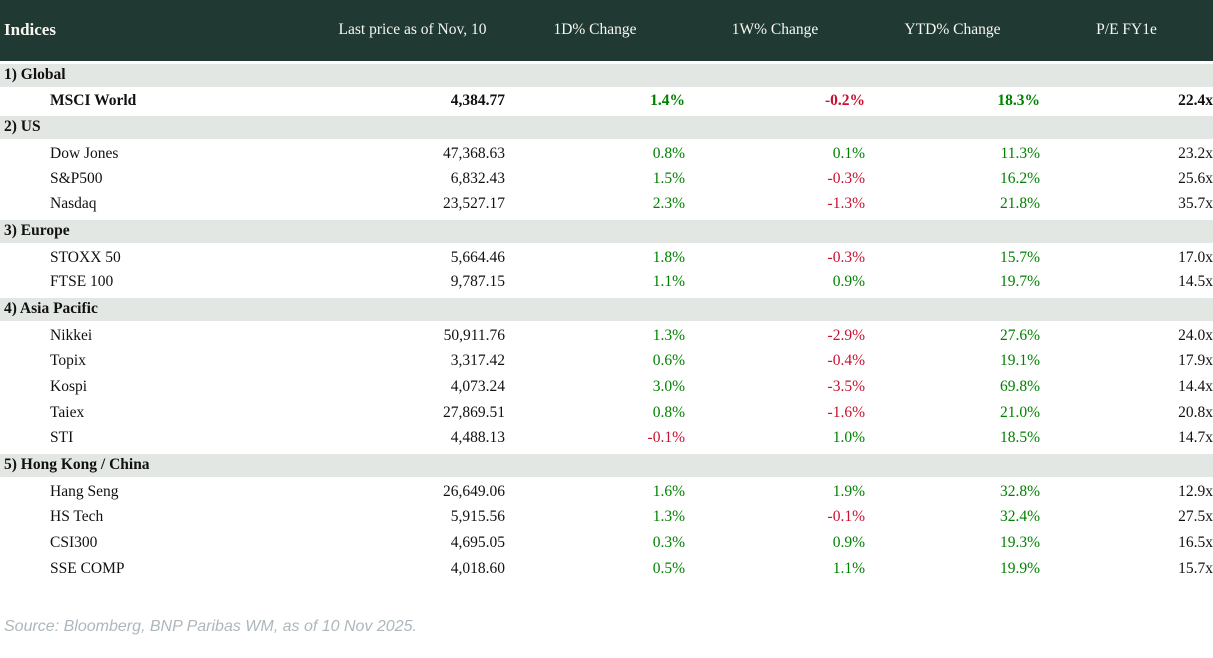  I want to click on cell-d1: -0.1%, so click(666, 438).